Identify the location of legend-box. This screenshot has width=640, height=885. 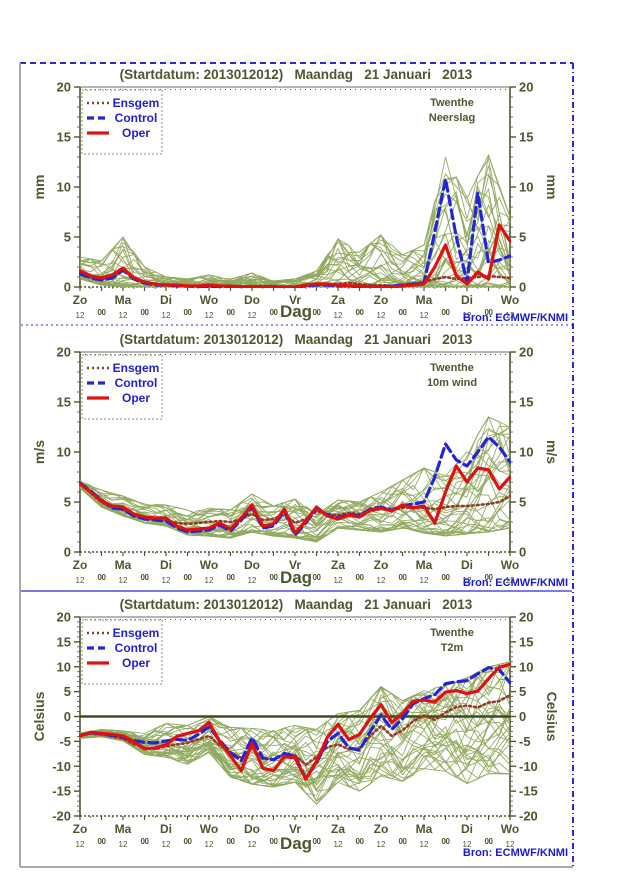
(122, 122).